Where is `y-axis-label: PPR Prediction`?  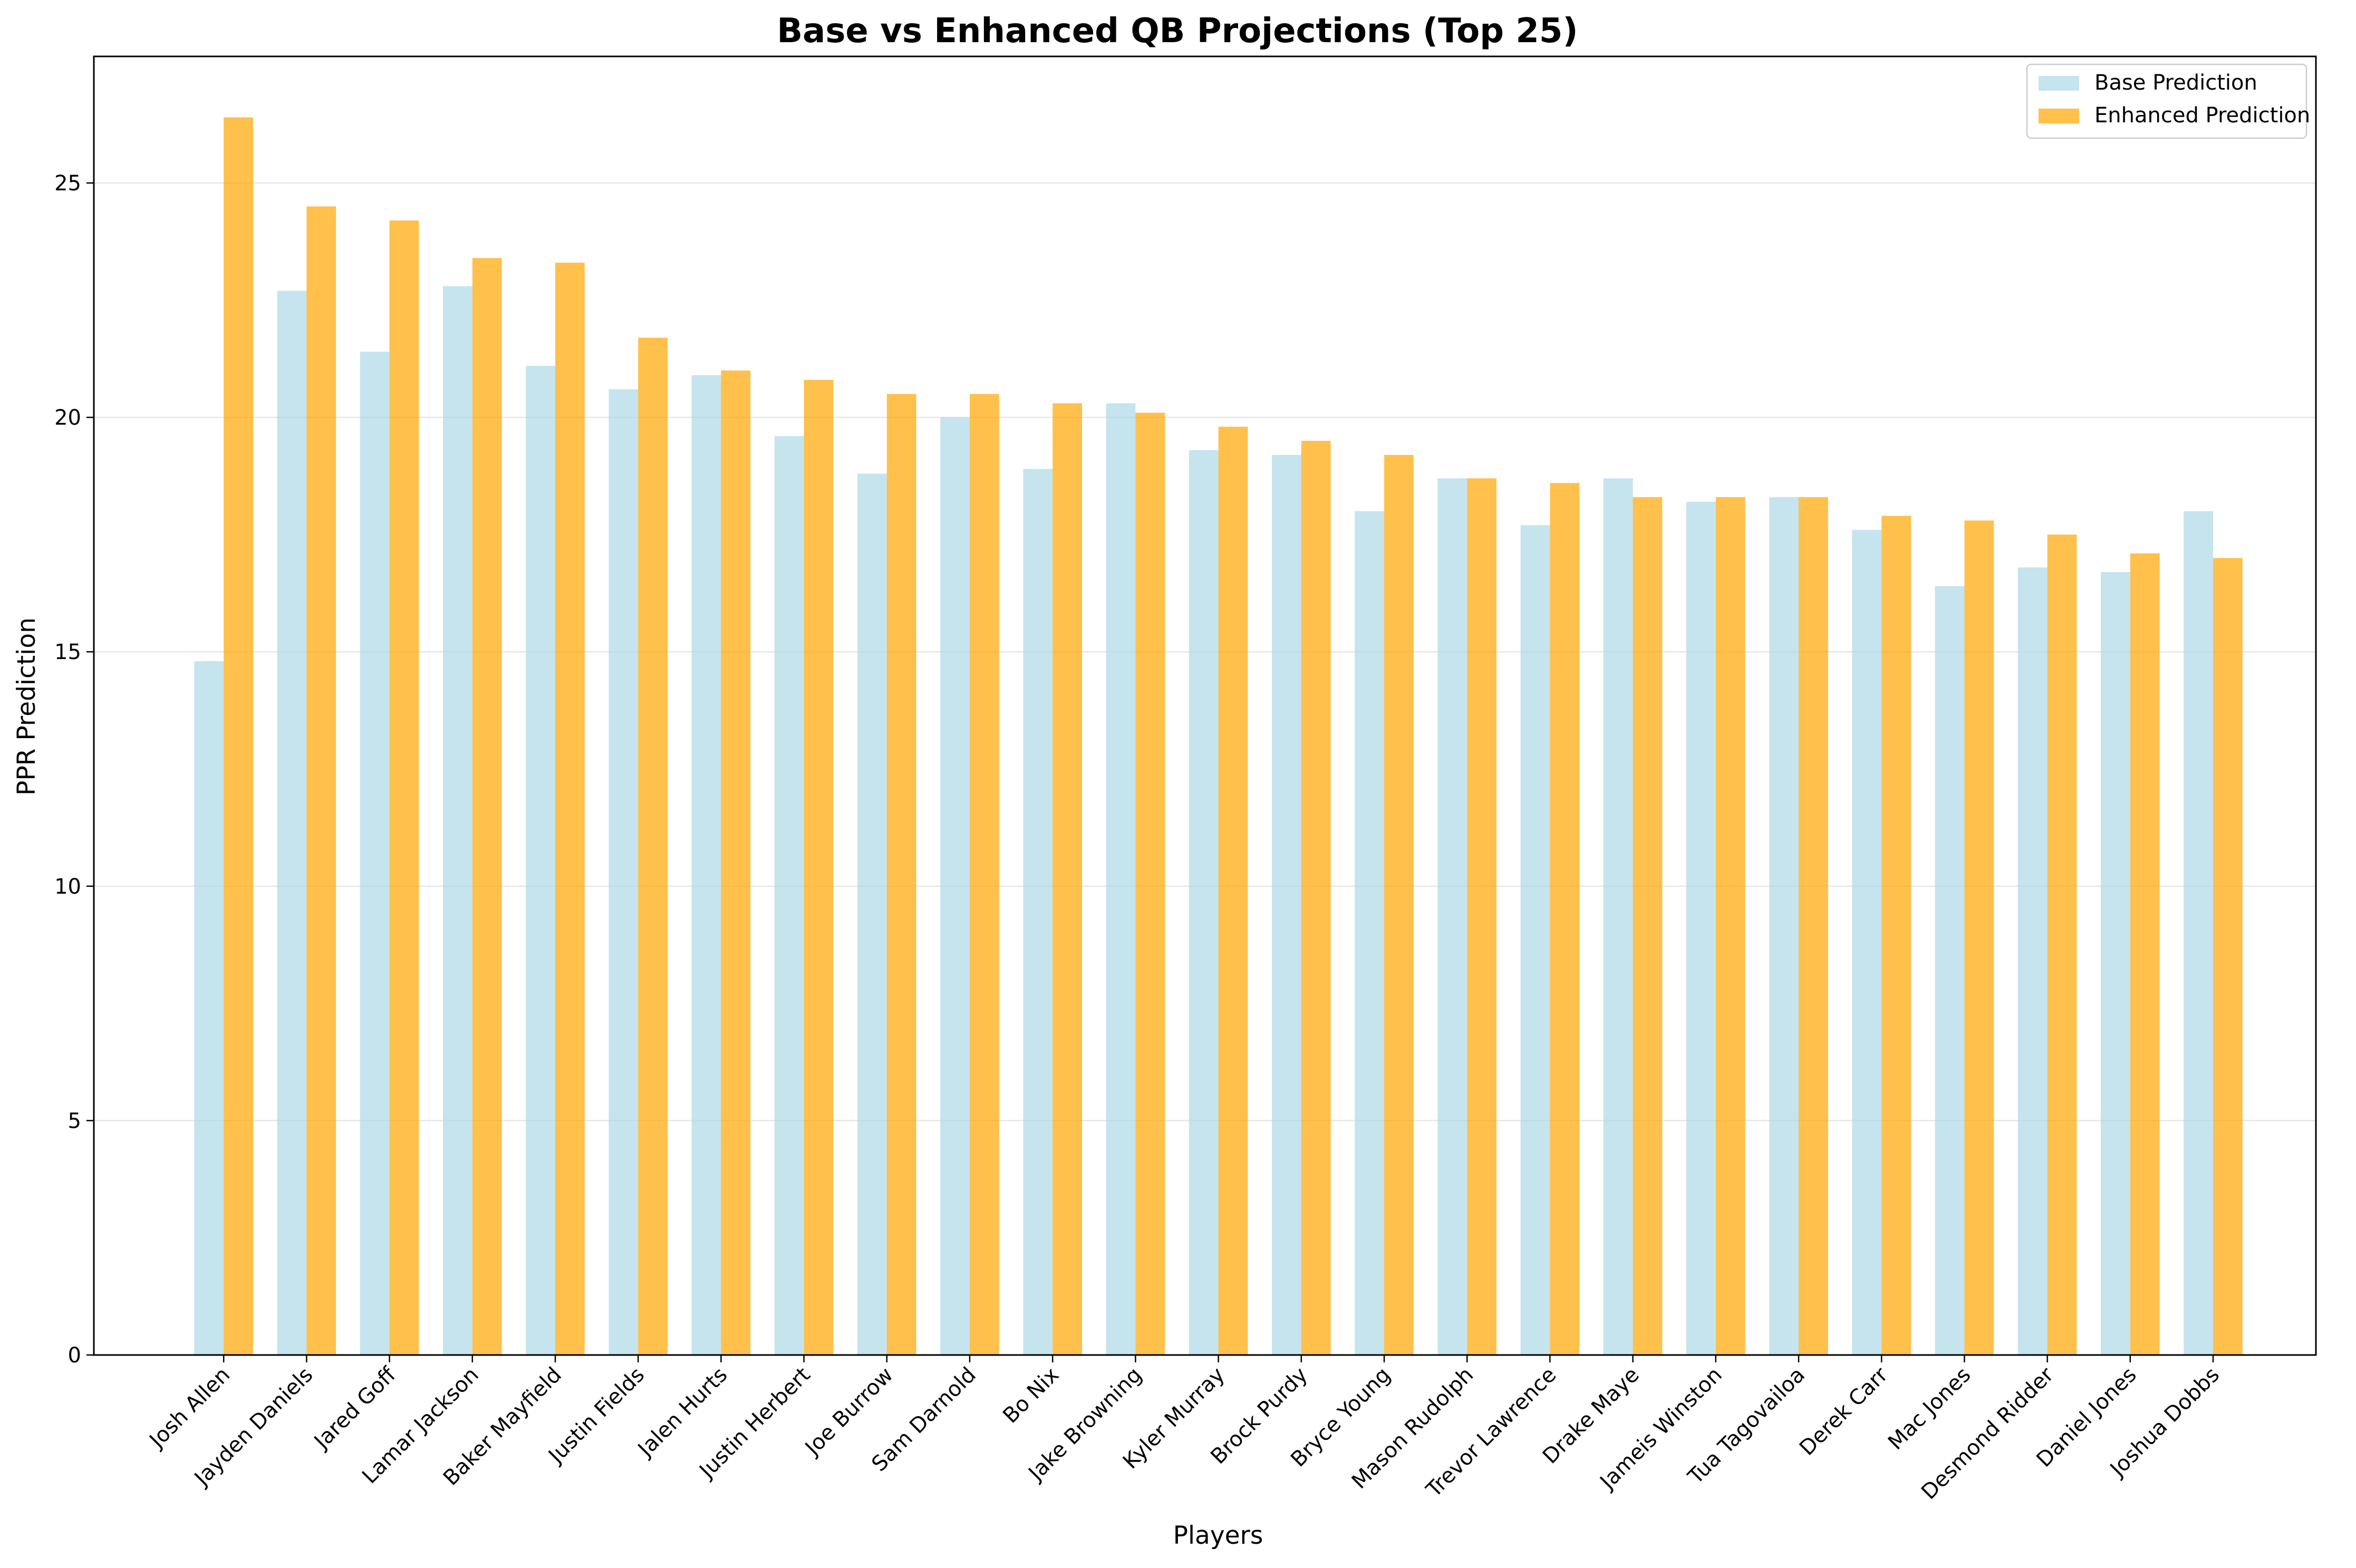
y-axis-label: PPR Prediction is located at coordinates (26, 706).